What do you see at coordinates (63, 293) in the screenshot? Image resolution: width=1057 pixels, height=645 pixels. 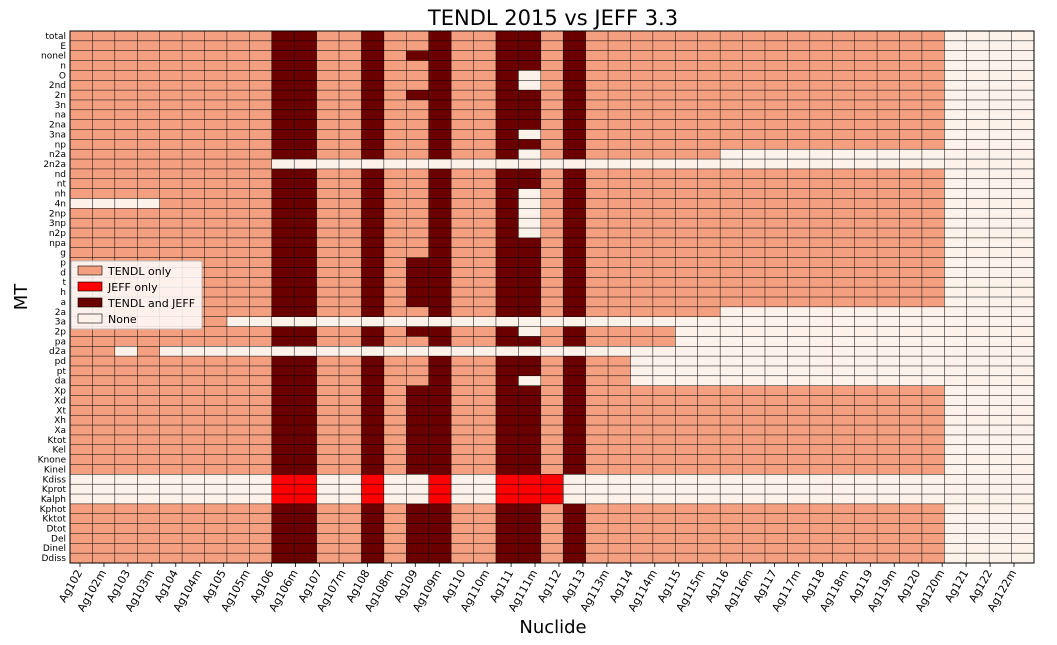 I see `y-tick-label: h` at bounding box center [63, 293].